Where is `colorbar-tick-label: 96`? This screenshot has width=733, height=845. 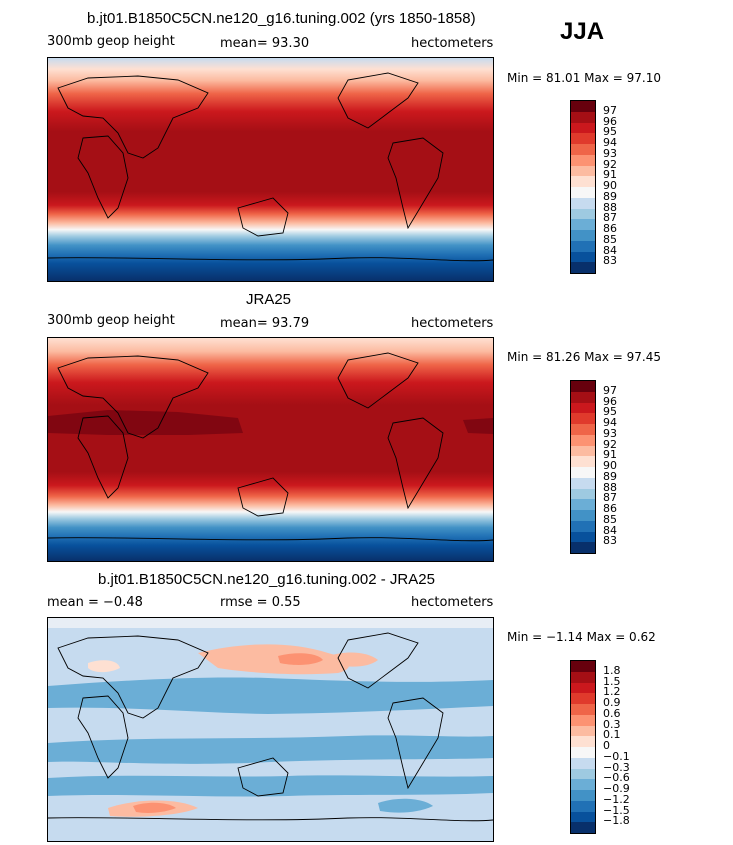
colorbar-tick-label: 96 is located at coordinates (610, 401).